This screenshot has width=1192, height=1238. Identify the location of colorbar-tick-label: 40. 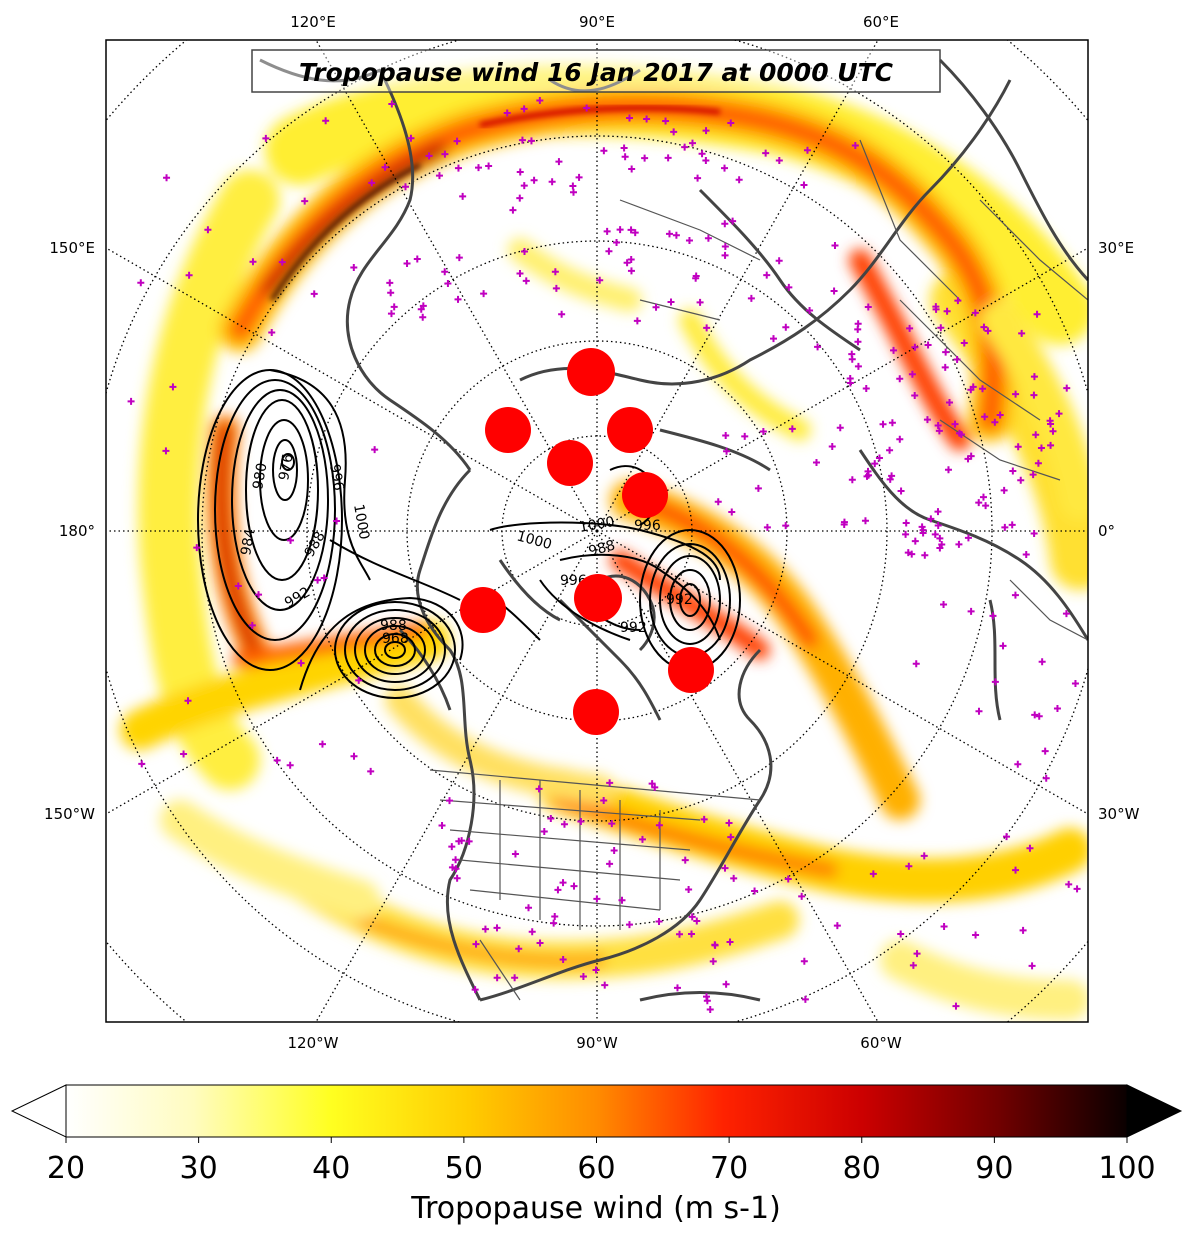
(331, 1168).